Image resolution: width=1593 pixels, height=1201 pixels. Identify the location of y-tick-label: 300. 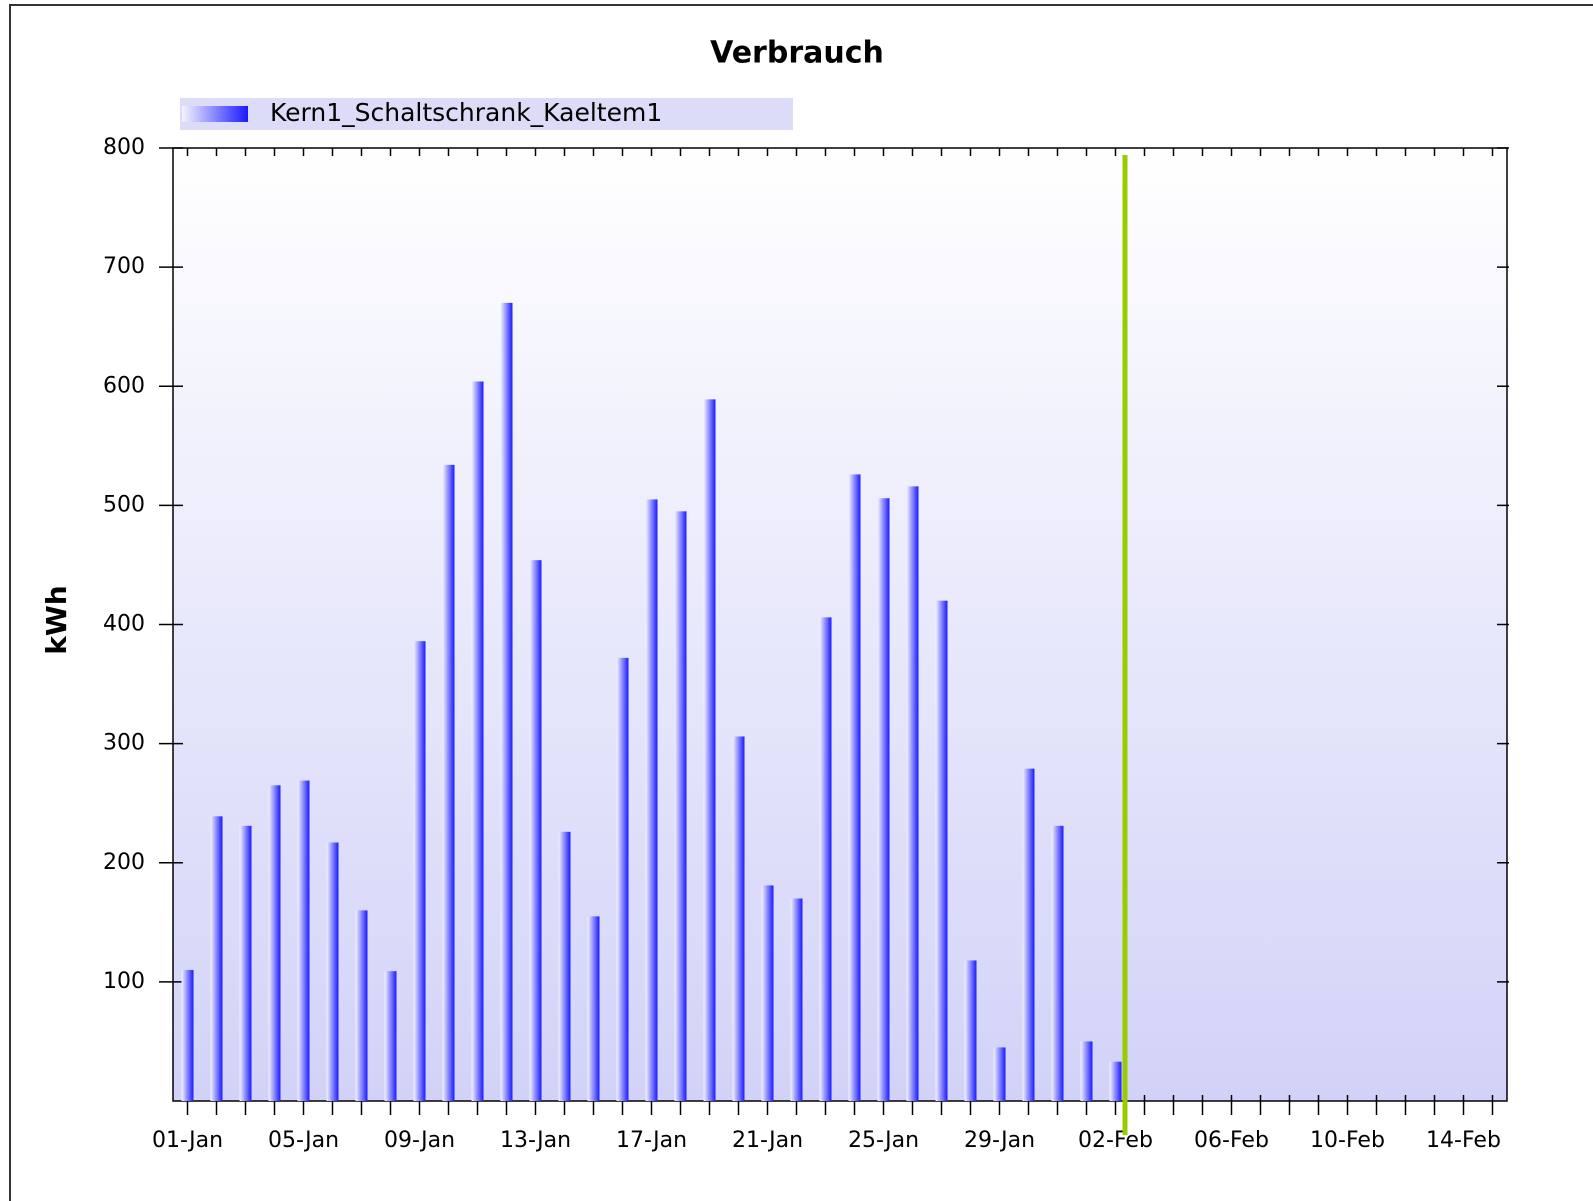
(124, 743).